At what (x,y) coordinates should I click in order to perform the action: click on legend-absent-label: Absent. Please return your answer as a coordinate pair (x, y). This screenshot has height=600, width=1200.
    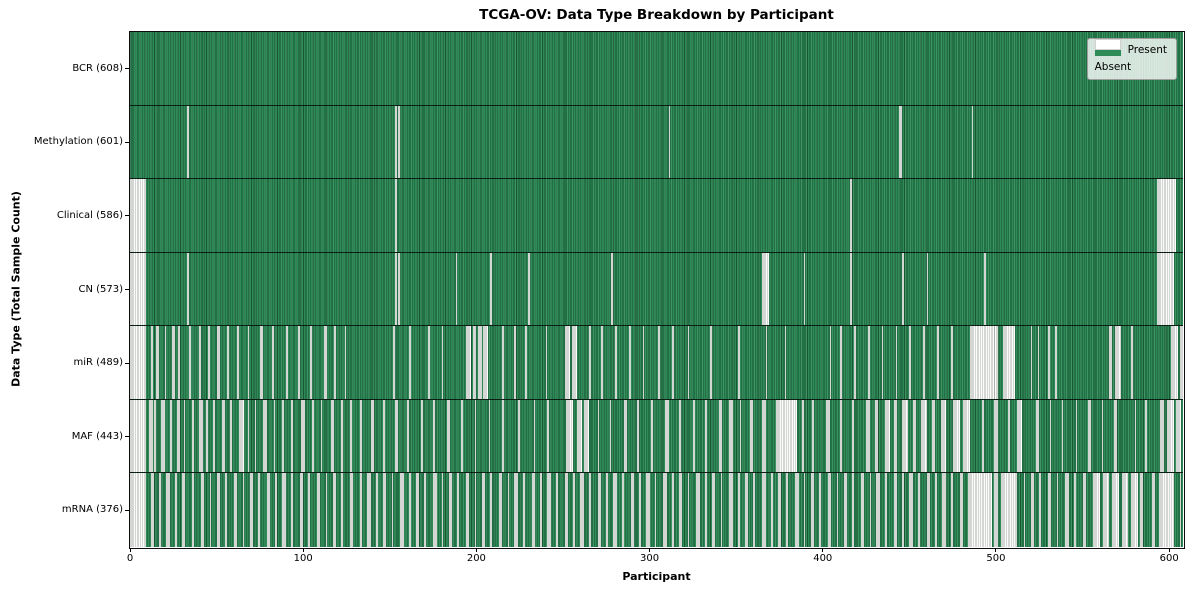
    Looking at the image, I should click on (1113, 67).